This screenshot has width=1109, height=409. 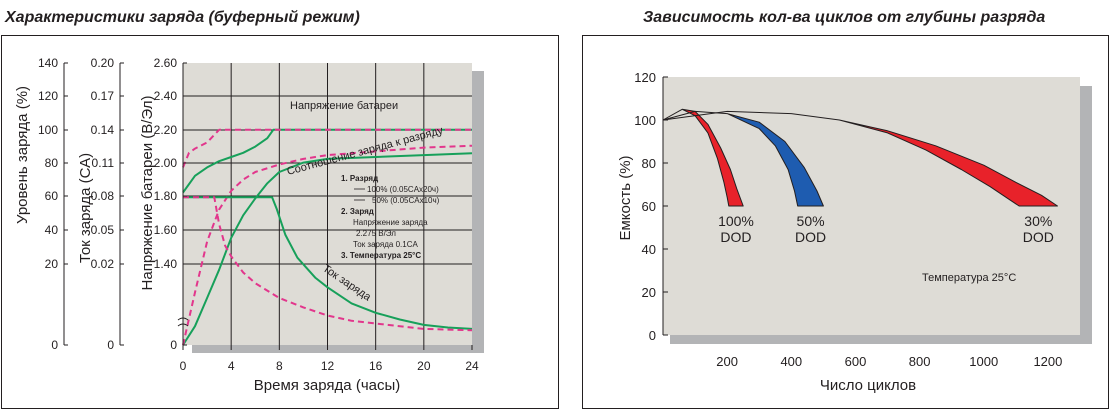 What do you see at coordinates (166, 163) in the screenshot?
I see `tick-label-voltage-2-00: 2.00` at bounding box center [166, 163].